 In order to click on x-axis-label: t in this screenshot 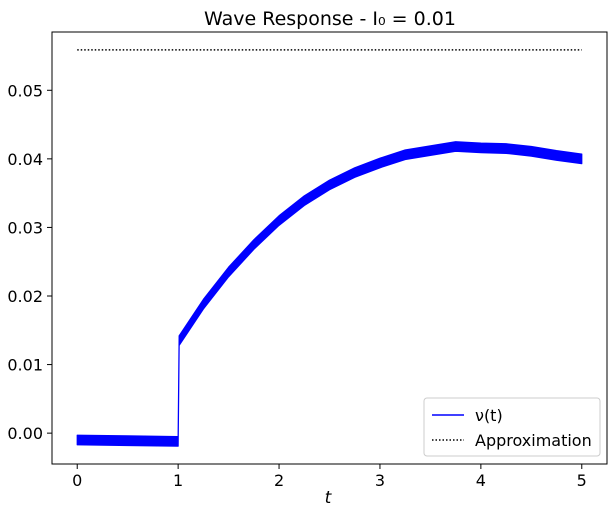, I will do `click(329, 498)`.